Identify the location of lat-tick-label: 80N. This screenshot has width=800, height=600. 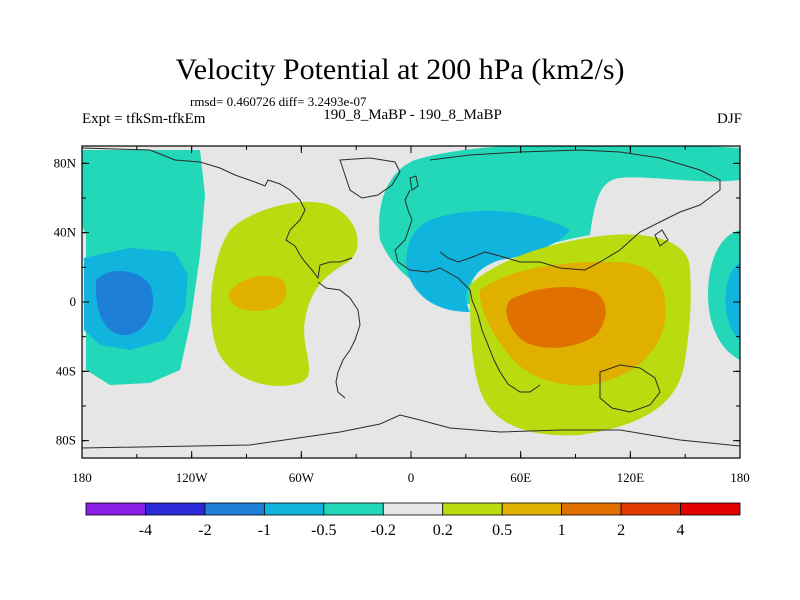
(65, 162).